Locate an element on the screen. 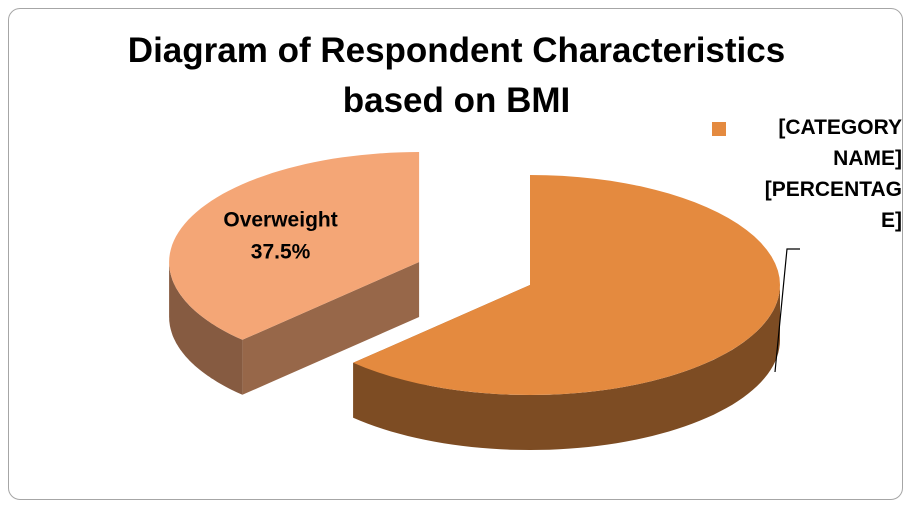  data-label: 37.5% is located at coordinates (281, 251).